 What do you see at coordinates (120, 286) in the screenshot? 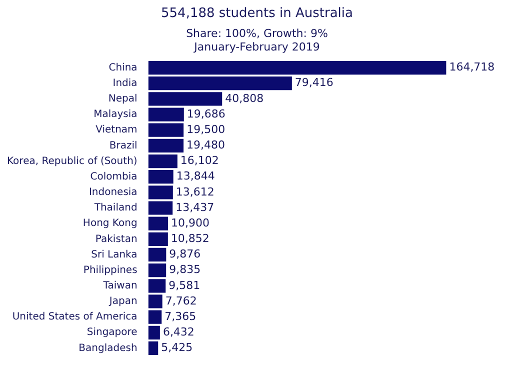
I see `y-tick-label: Taiwan` at bounding box center [120, 286].